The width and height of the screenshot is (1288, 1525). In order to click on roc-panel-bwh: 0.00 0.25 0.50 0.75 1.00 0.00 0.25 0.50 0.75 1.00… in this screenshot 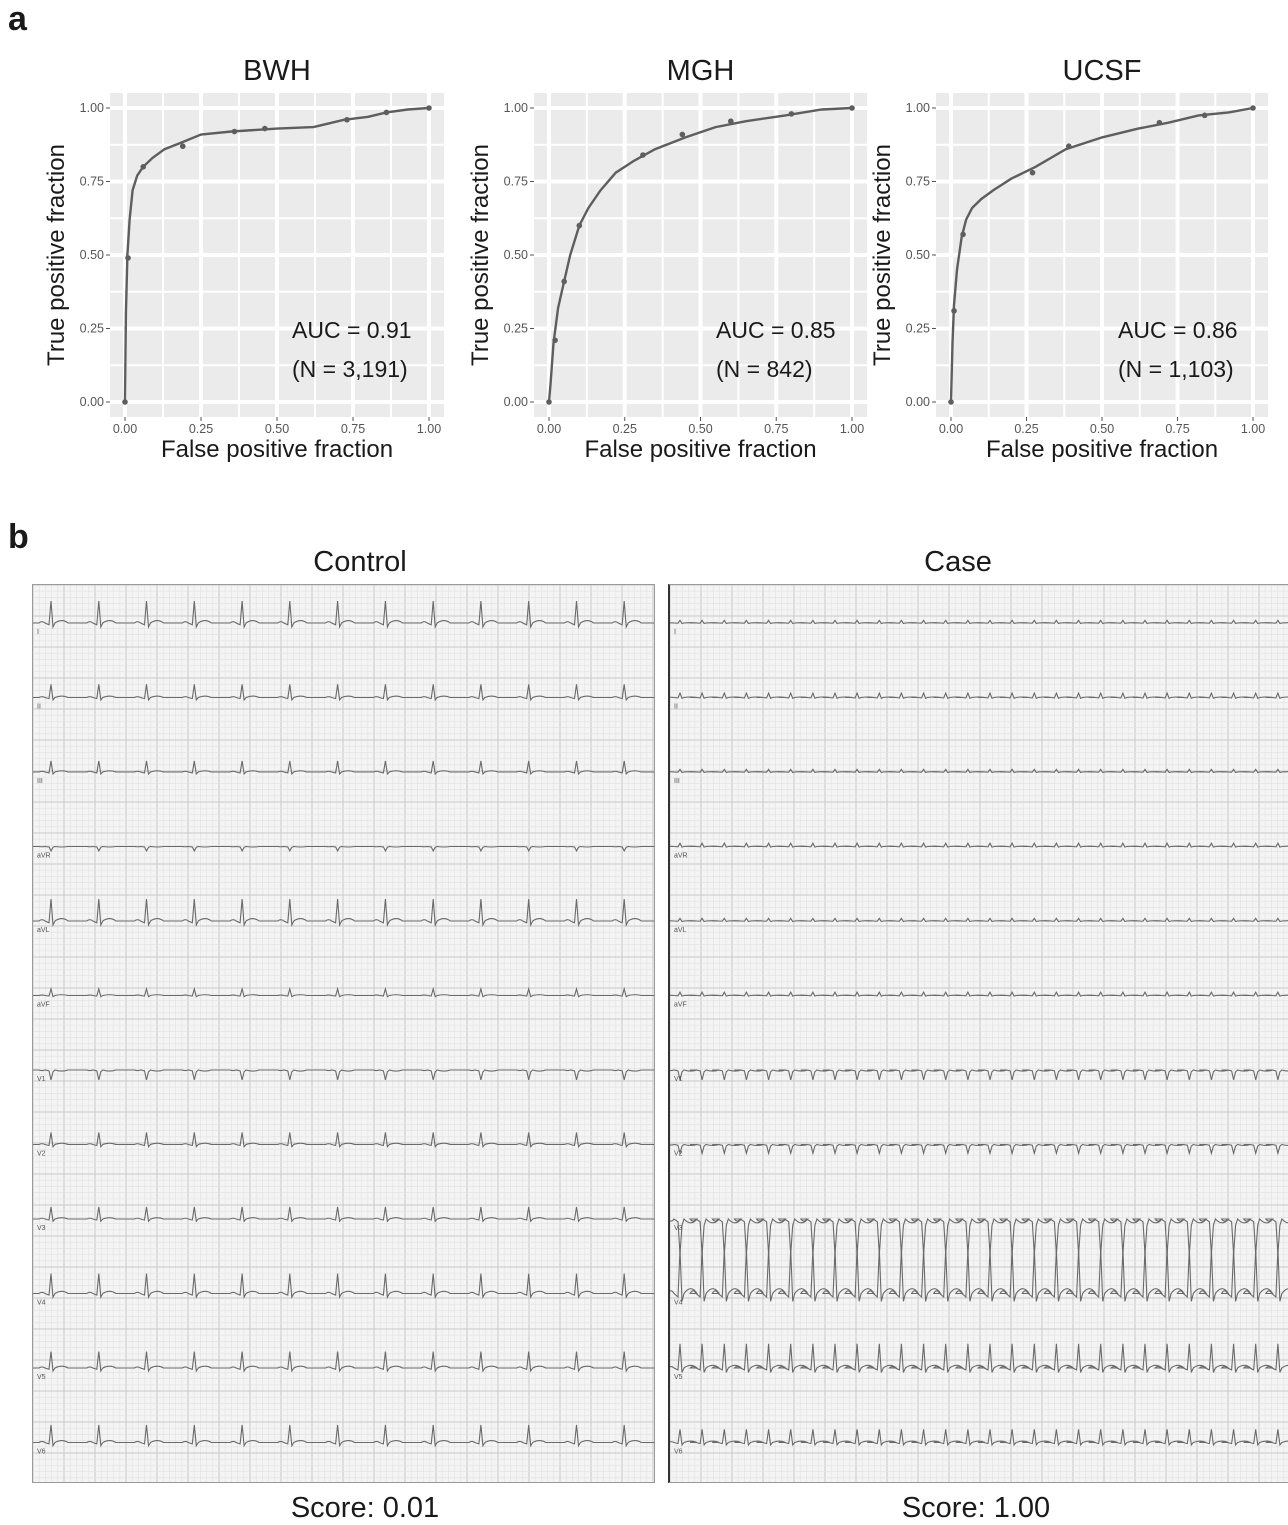, I will do `click(243, 259)`.